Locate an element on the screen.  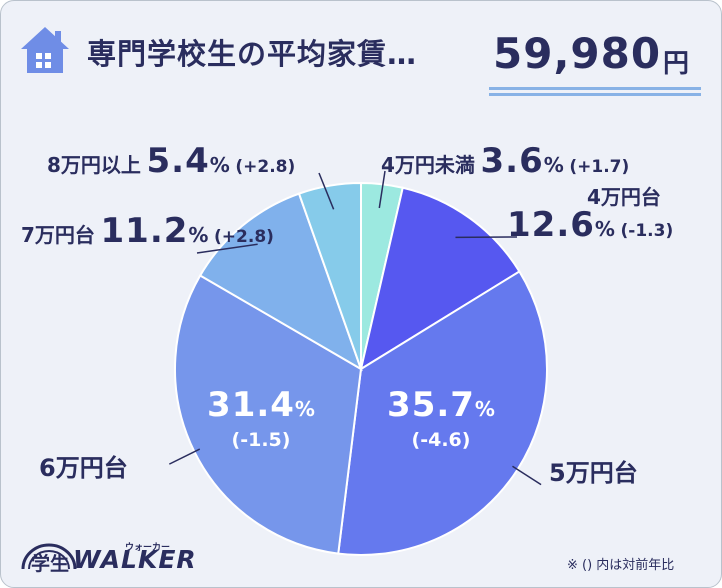
label-70k: 7万円台 11.2% (+2.8) is located at coordinates (147, 231).